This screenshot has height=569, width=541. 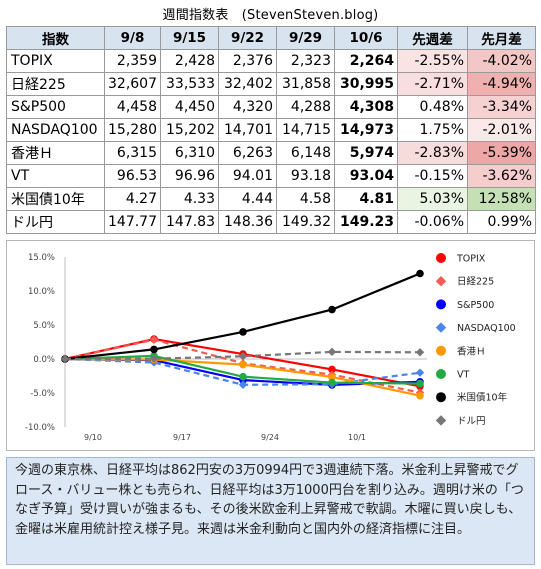 I want to click on header-date-2: 9/15, so click(x=189, y=38).